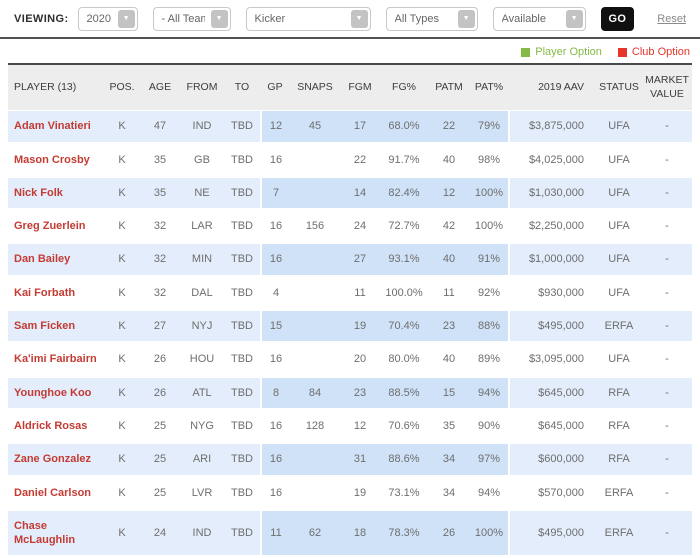 The image size is (700, 558). I want to click on legend-club-option: Club Option, so click(653, 52).